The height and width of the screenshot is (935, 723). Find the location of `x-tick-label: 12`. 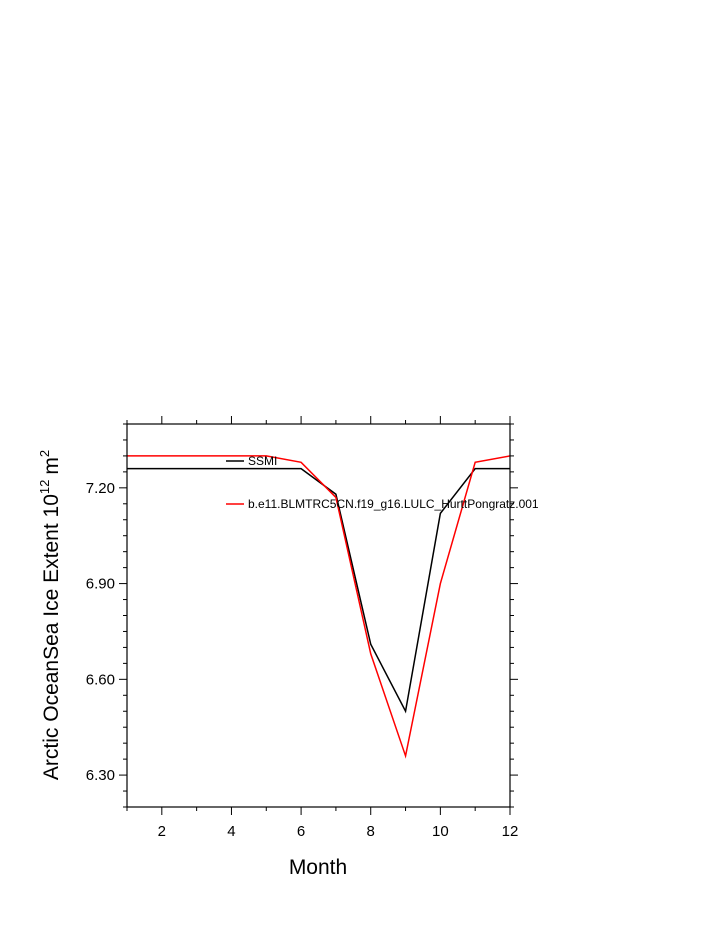

x-tick-label: 12 is located at coordinates (510, 831).